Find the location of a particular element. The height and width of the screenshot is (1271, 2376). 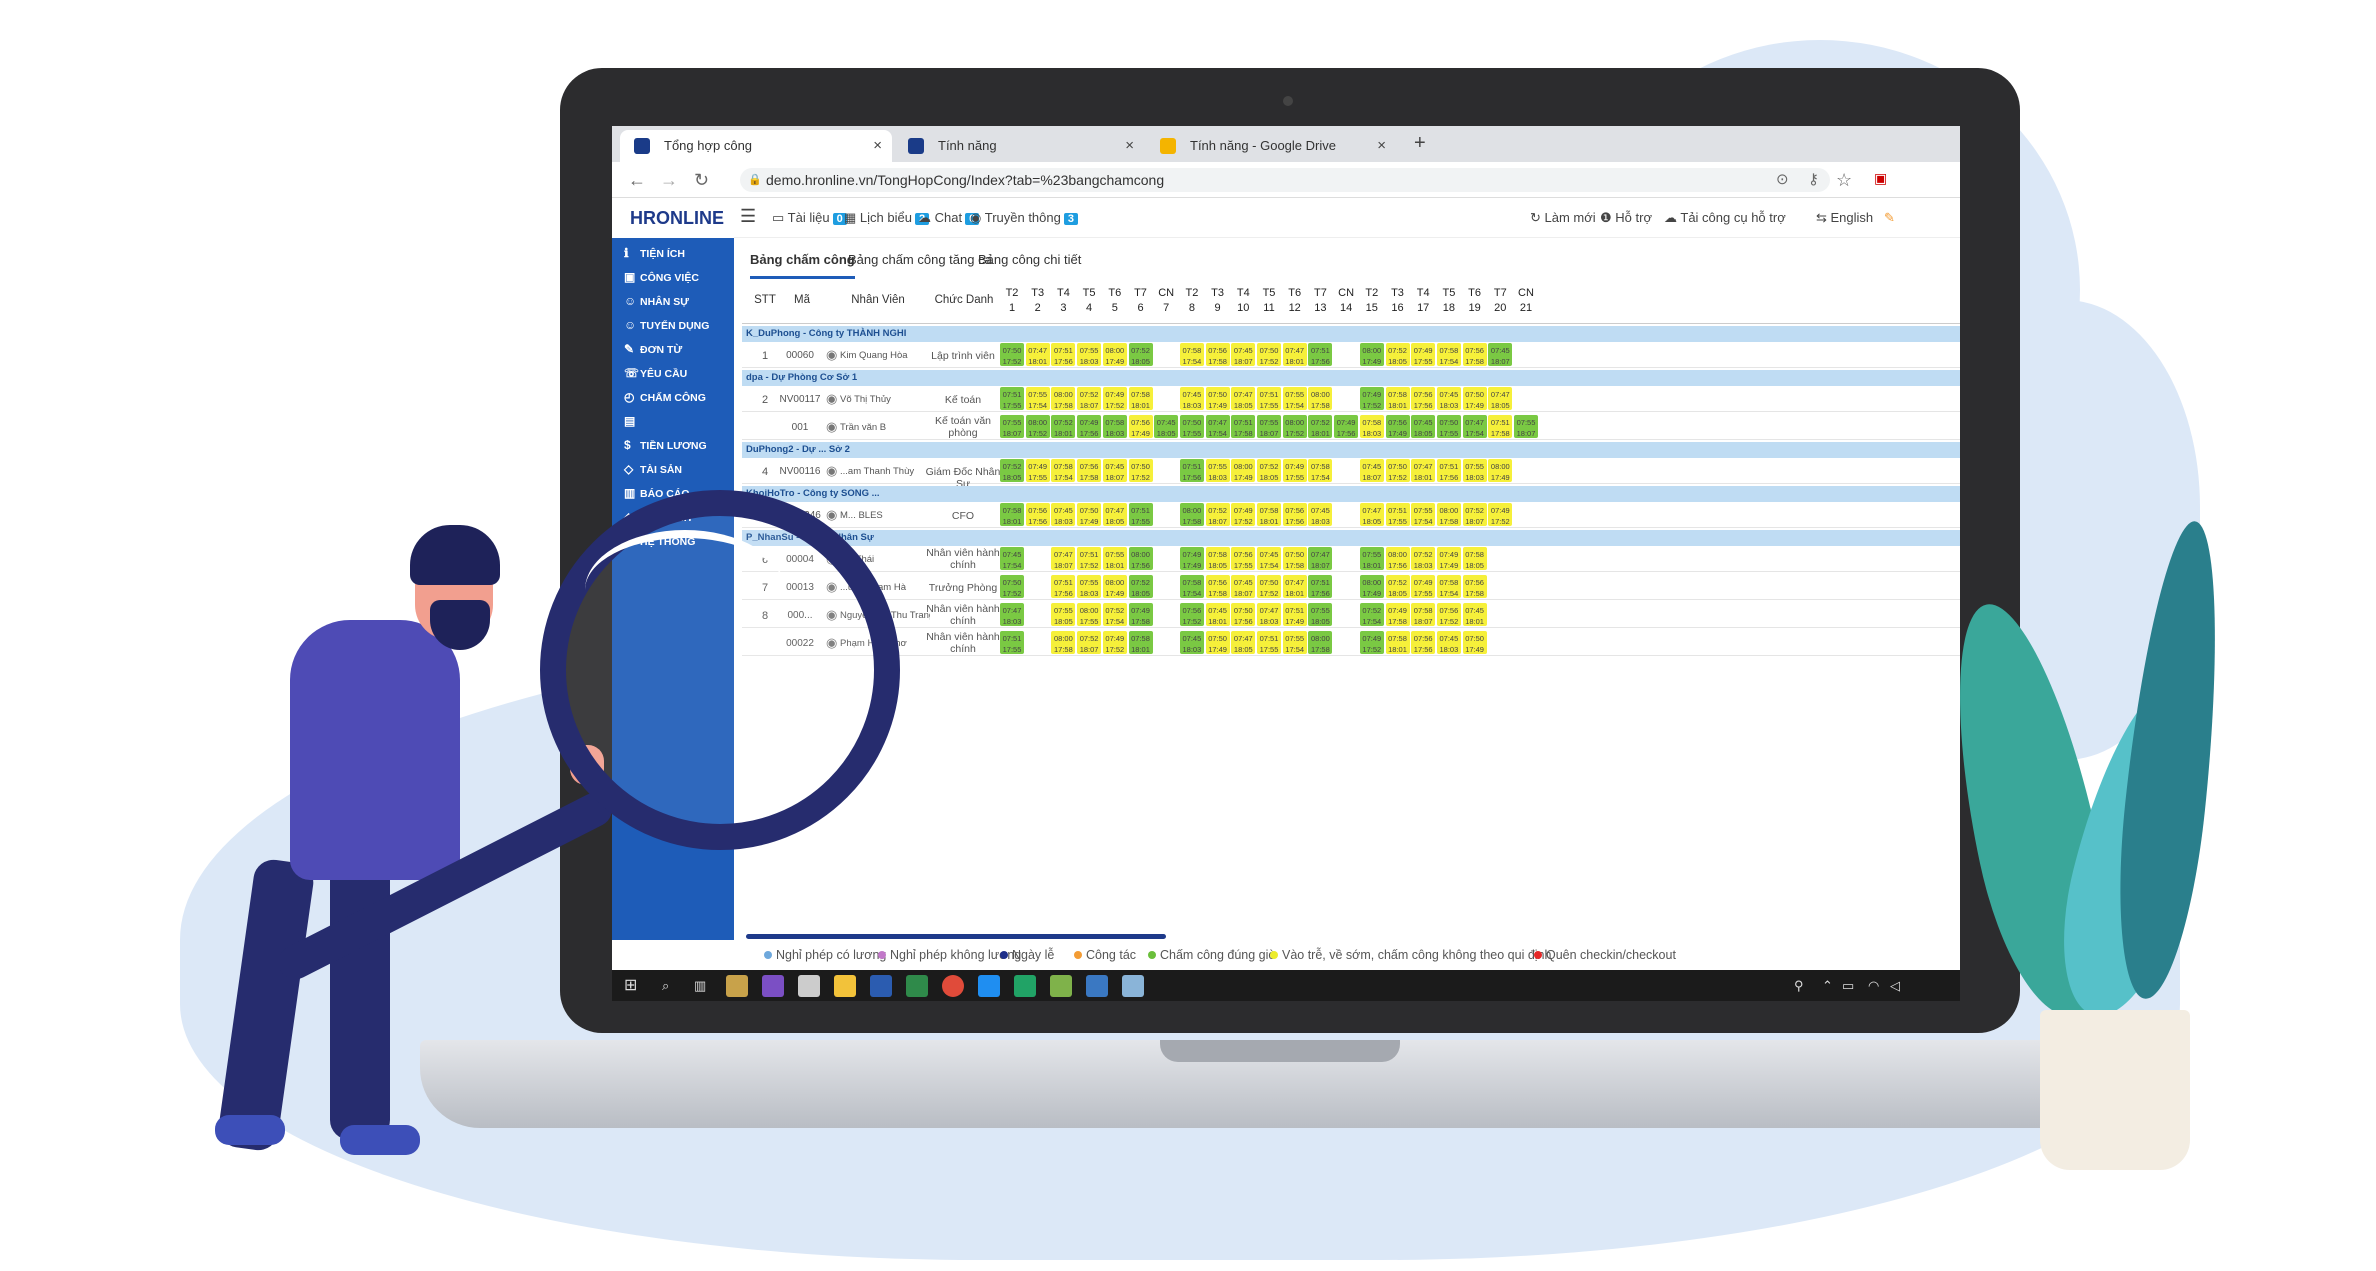

day-cell: 07:49 17:49 is located at coordinates (1448, 558).